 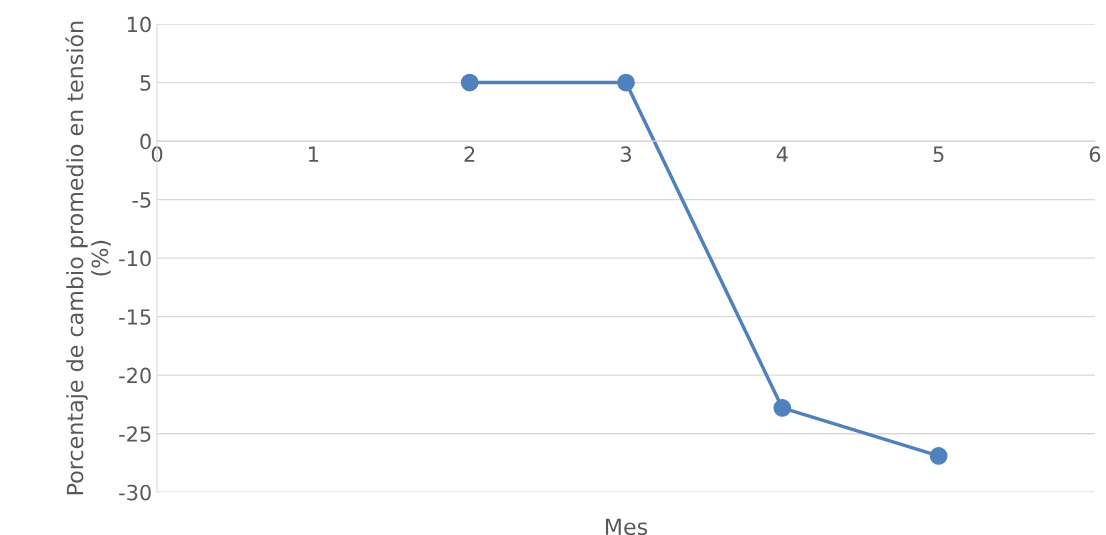 What do you see at coordinates (135, 375) in the screenshot?
I see `y-tick-label: -20` at bounding box center [135, 375].